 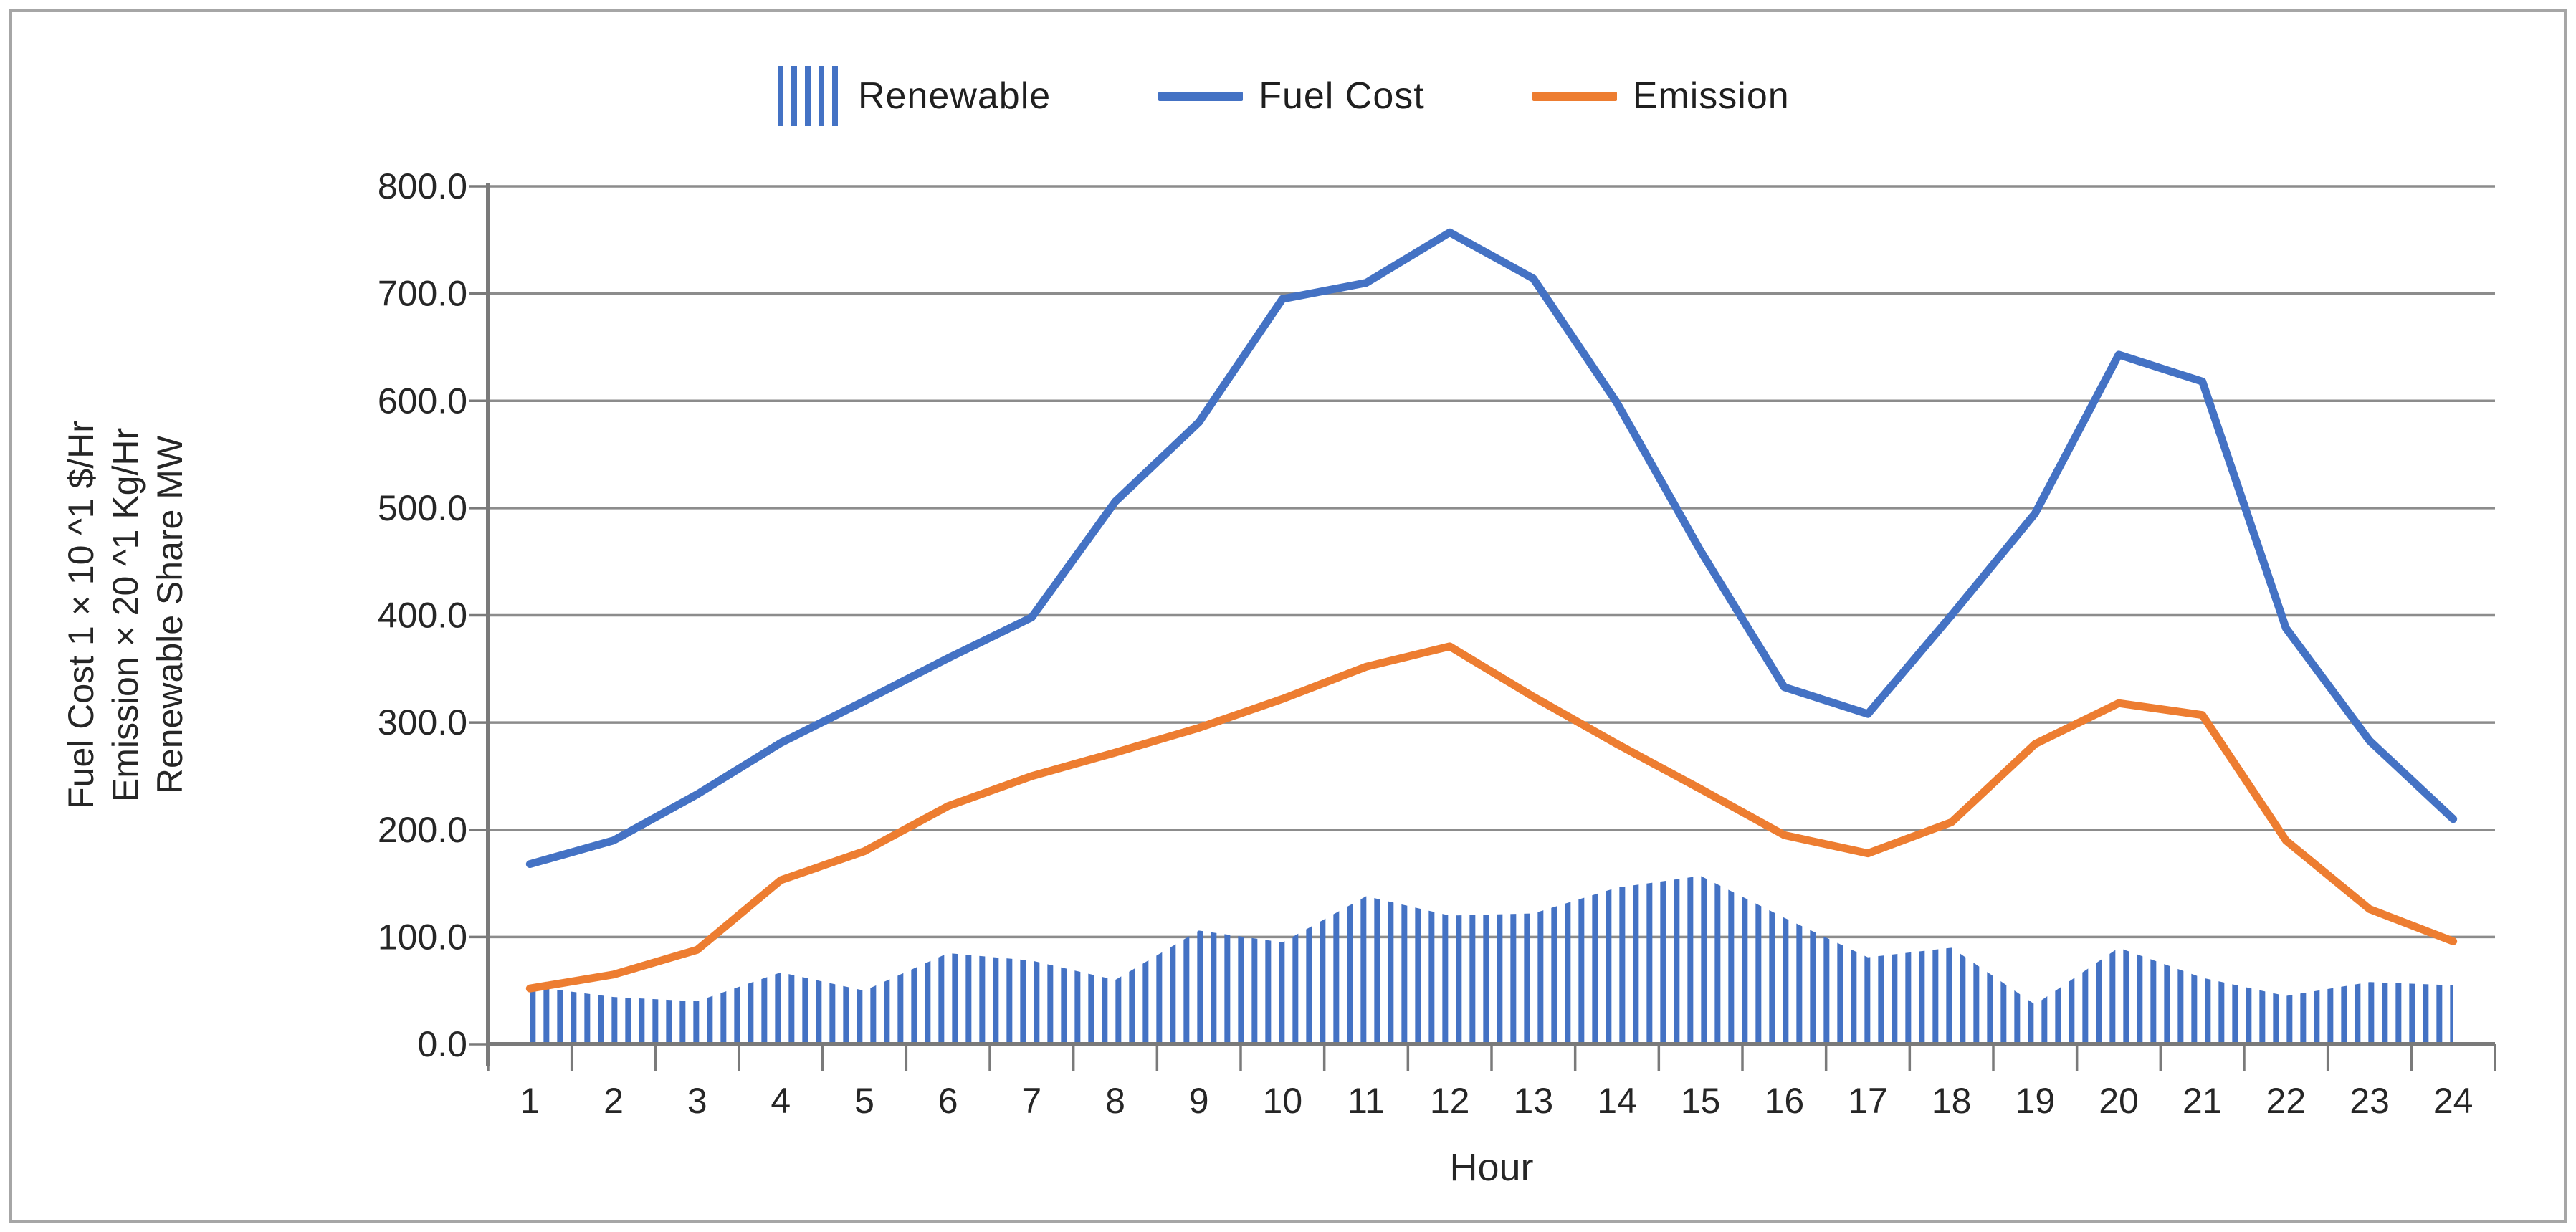 I want to click on y-tick-label: 500.0, so click(x=422, y=508).